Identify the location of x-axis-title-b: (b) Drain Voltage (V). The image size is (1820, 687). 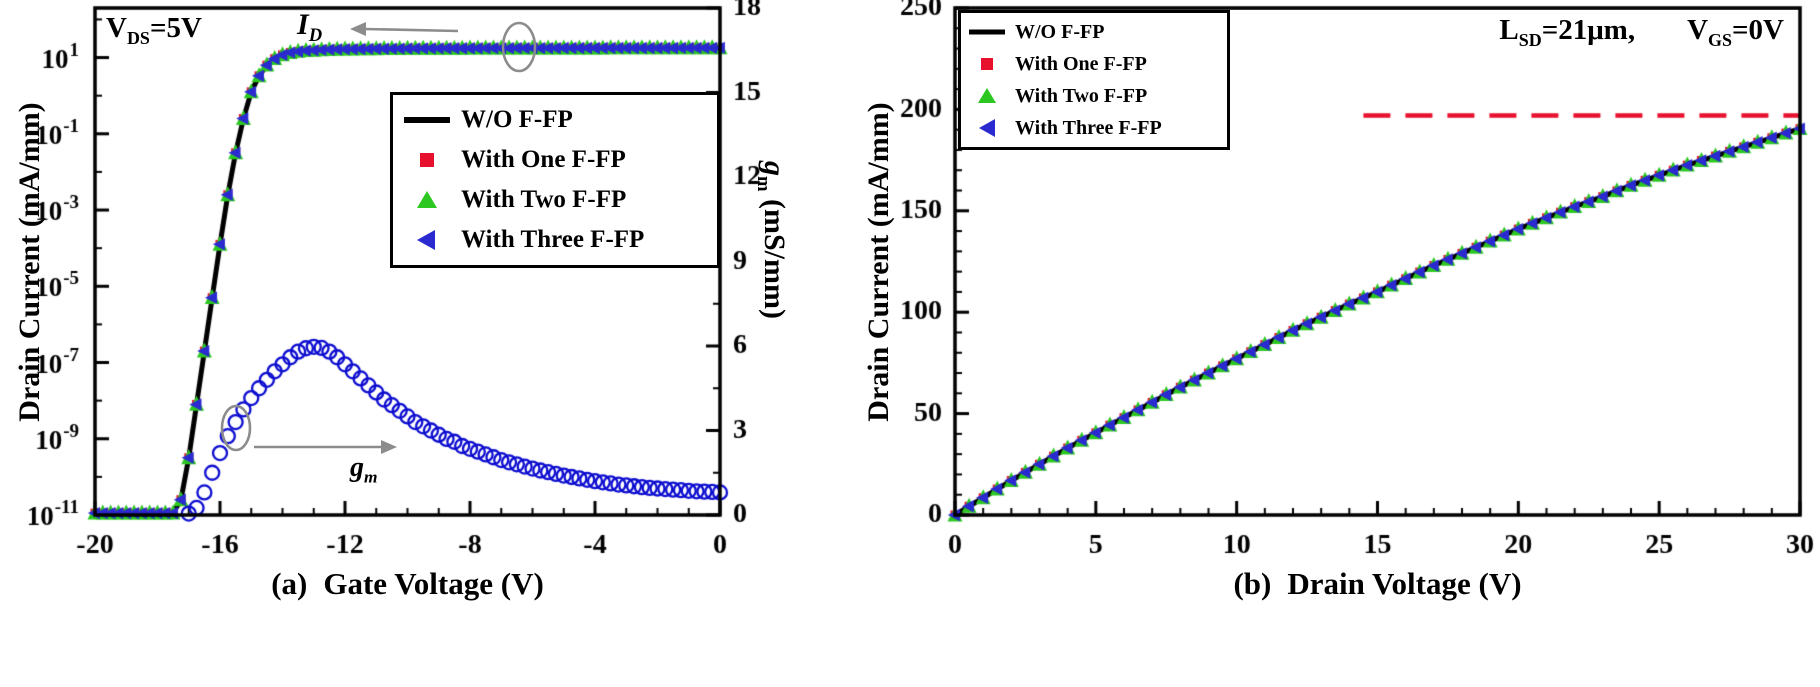
(1377, 583).